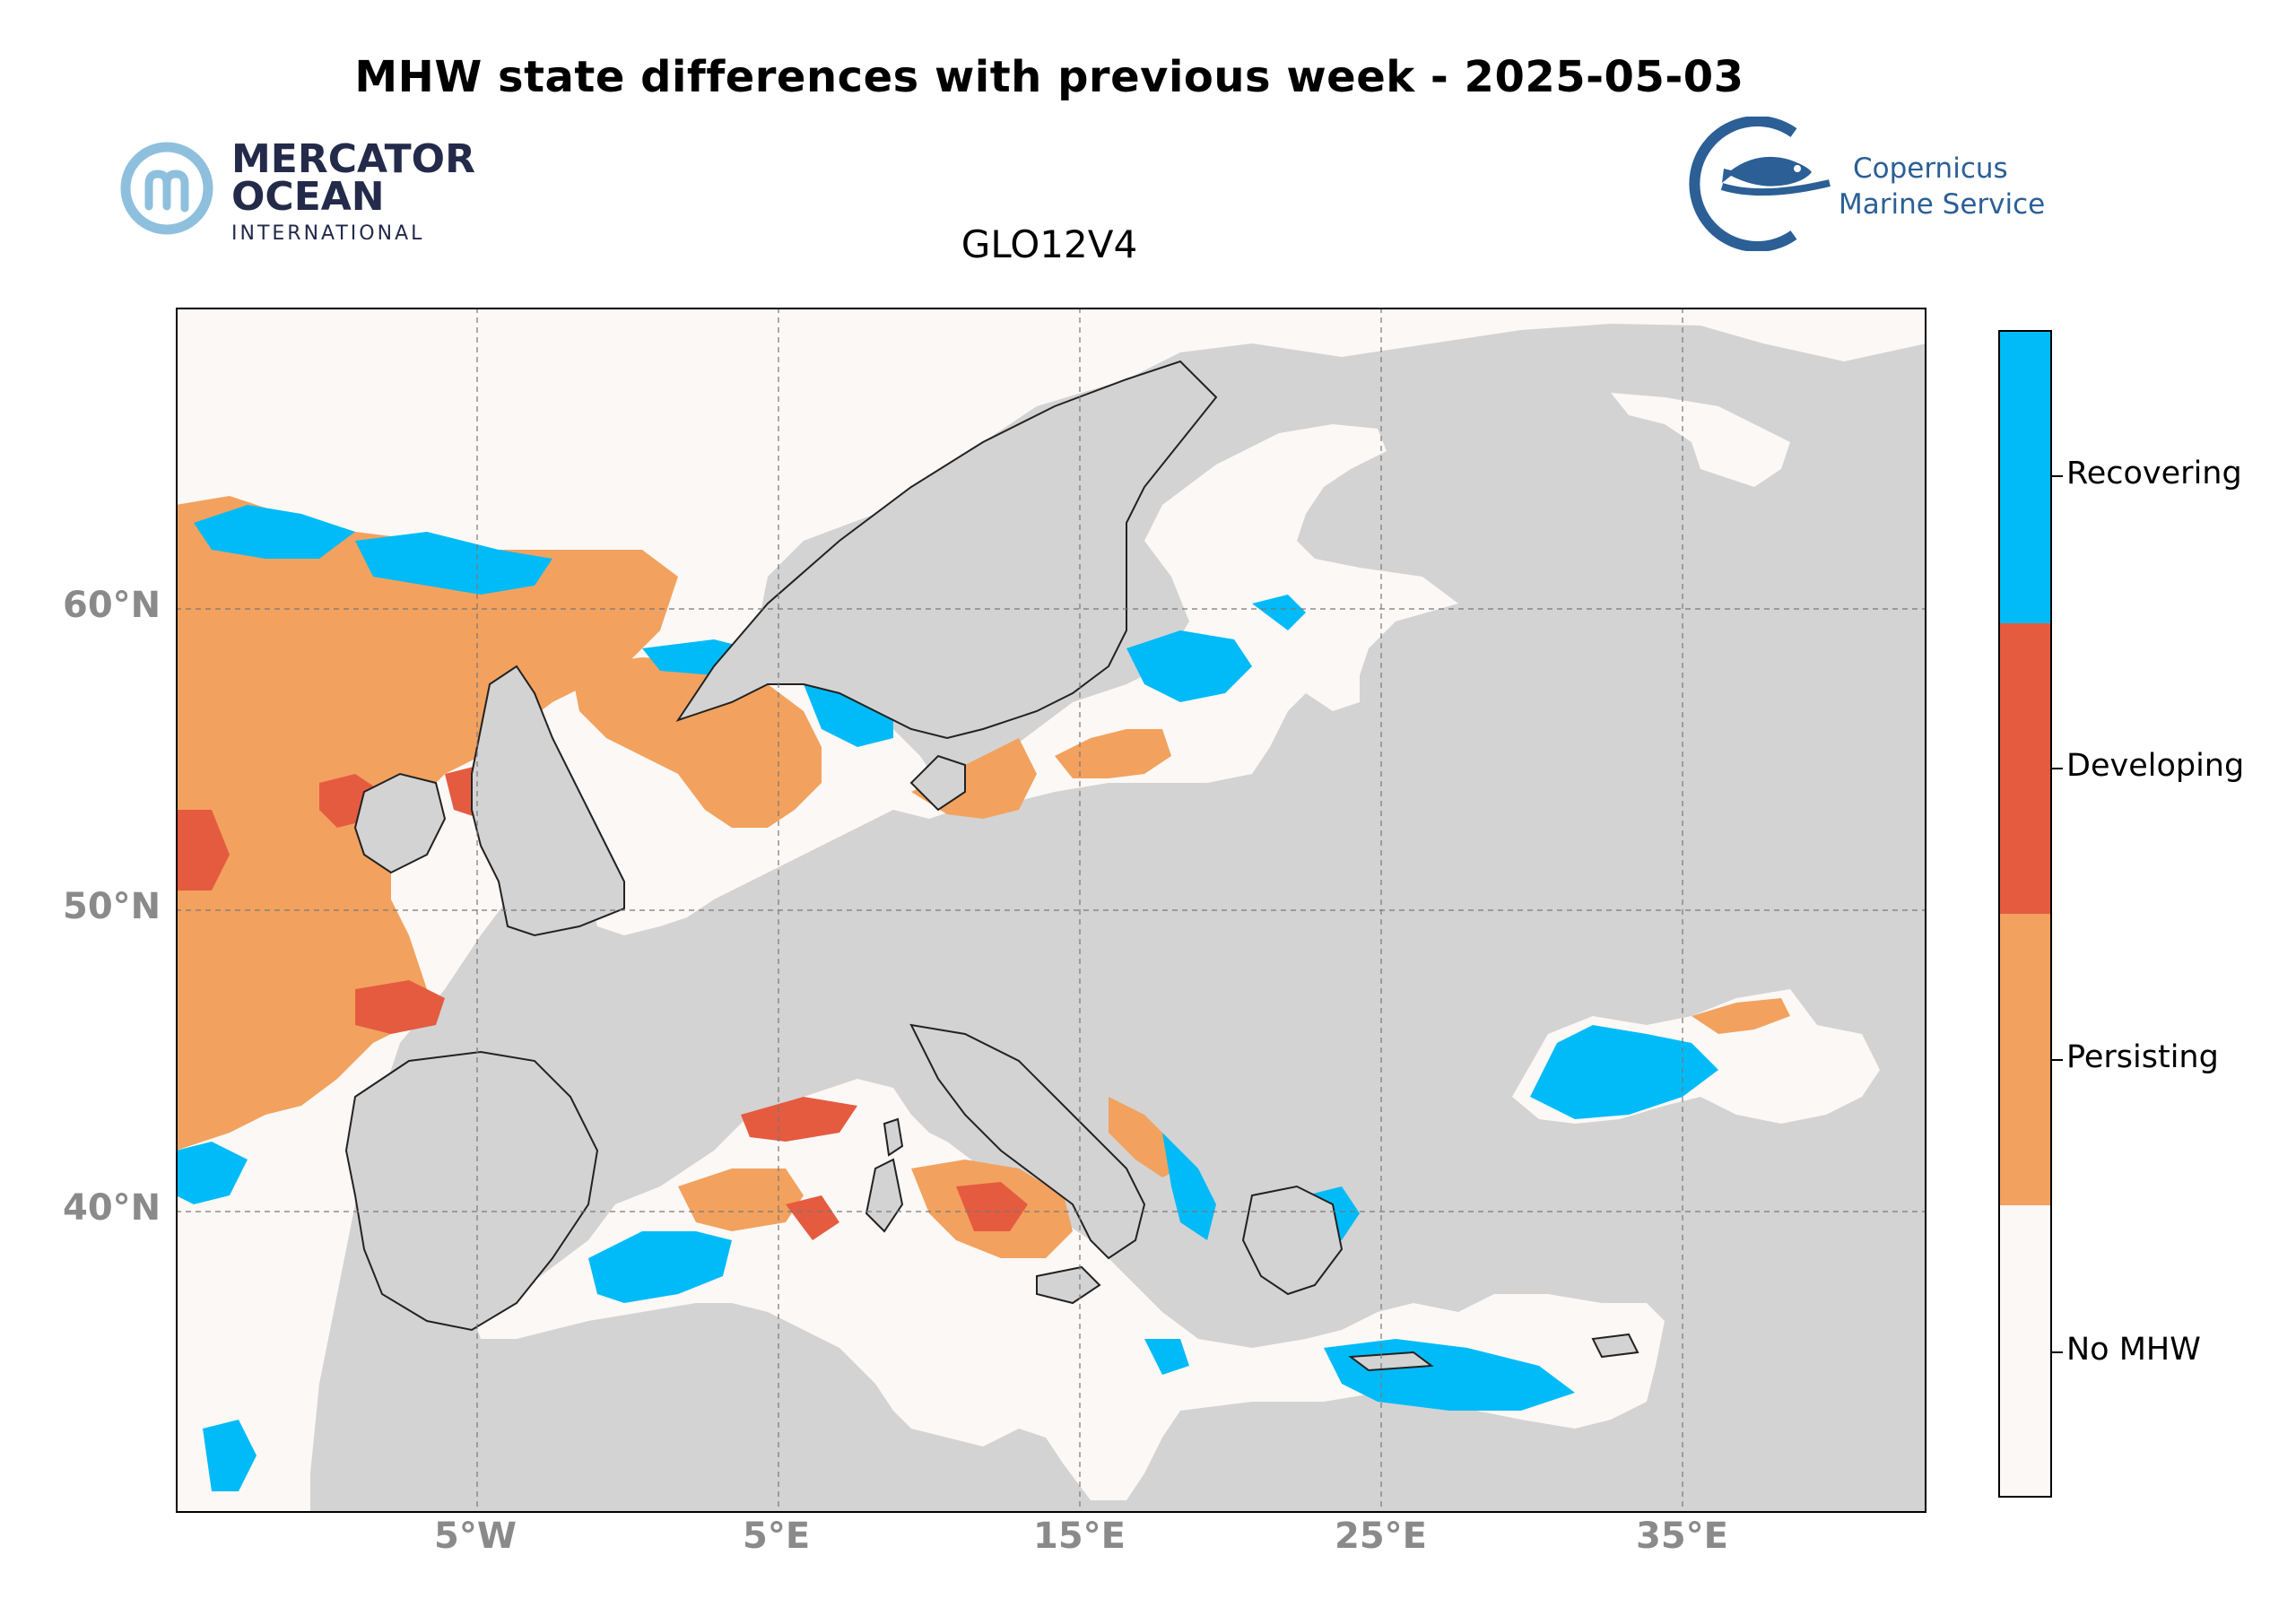 This screenshot has height=1616, width=2296. I want to click on coastline-corsica, so click(893, 1137).